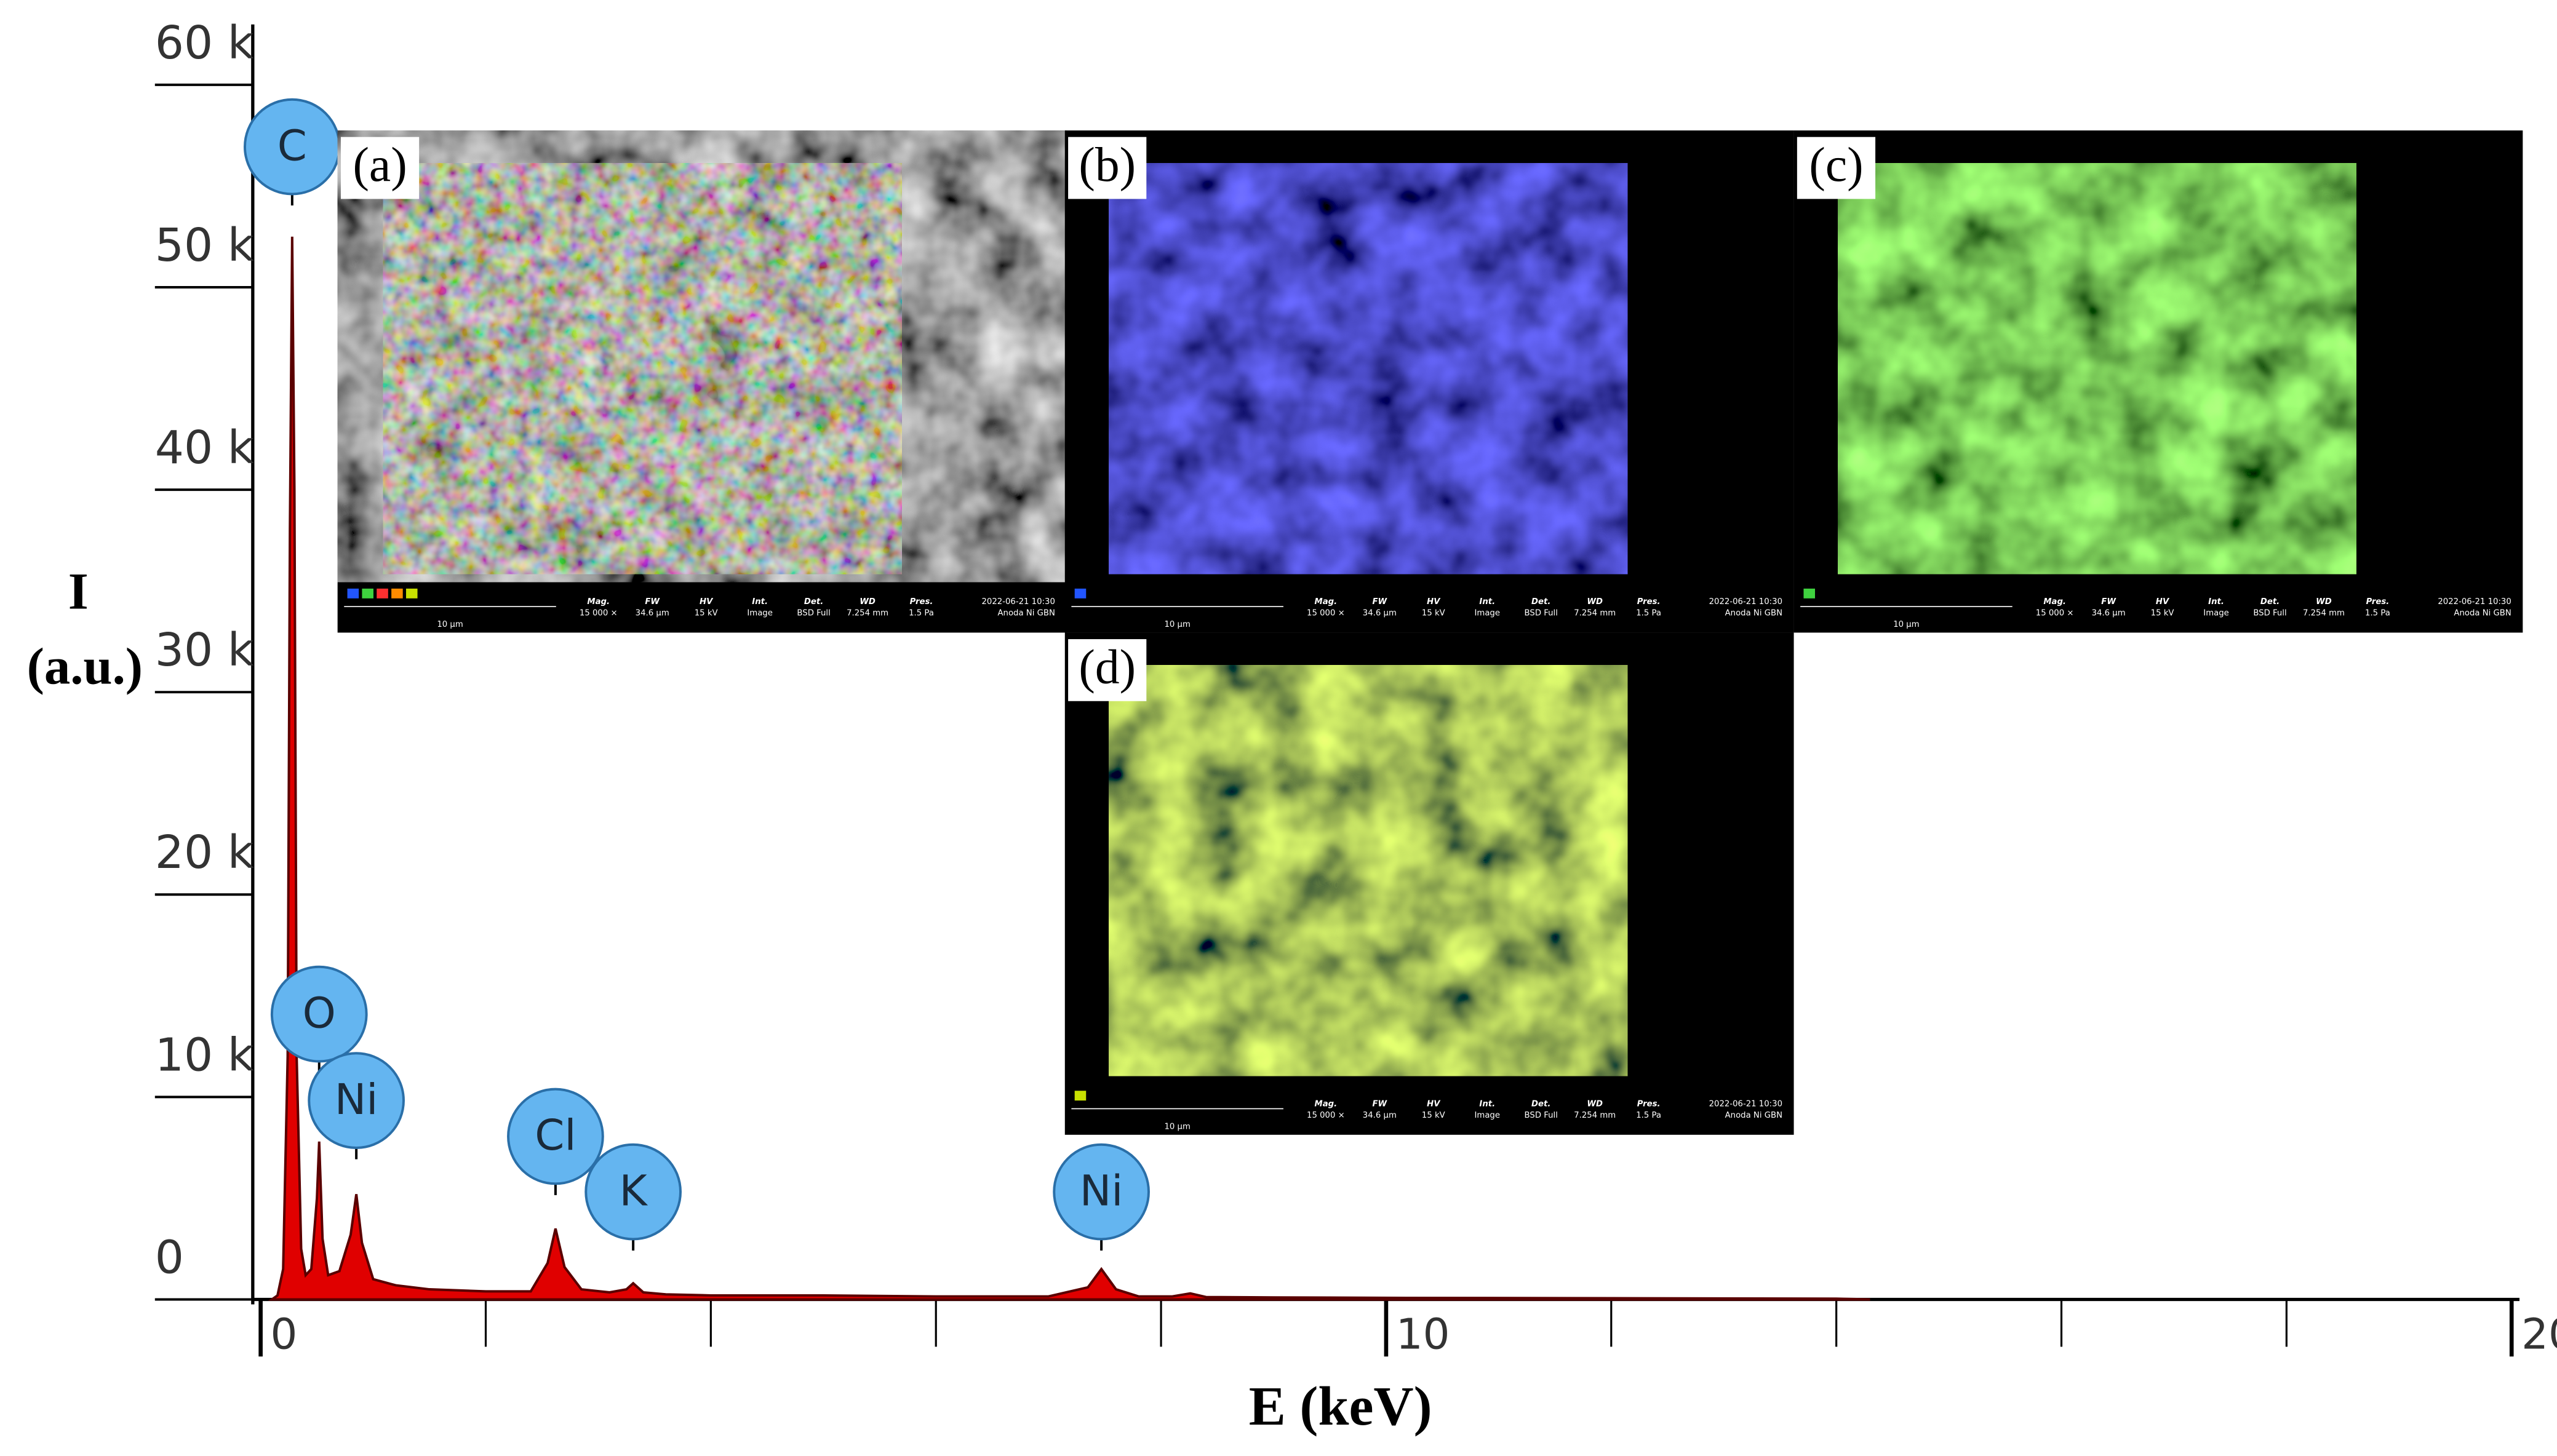 This screenshot has height=1456, width=2557. I want to click on inset-overlay, so click(642, 369).